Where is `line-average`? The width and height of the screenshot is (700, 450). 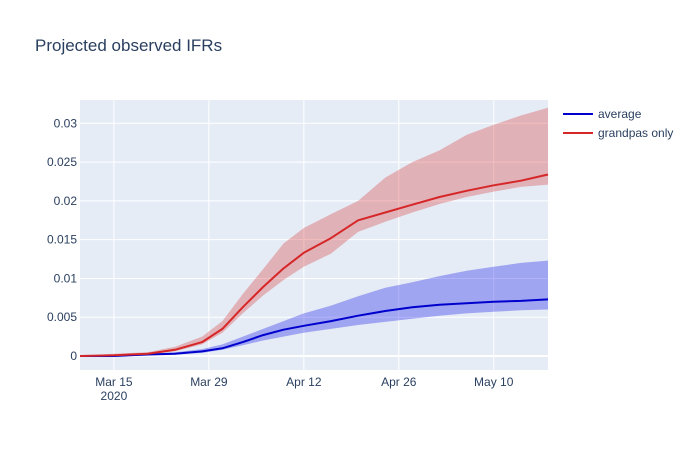
line-average is located at coordinates (314, 327).